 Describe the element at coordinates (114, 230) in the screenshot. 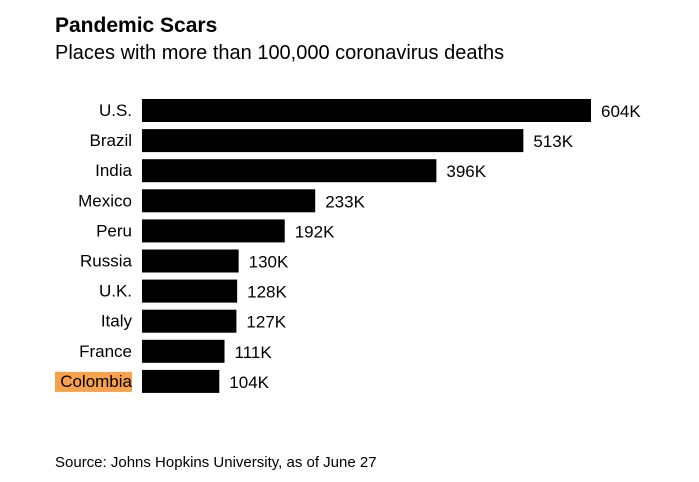

I see `category-label: Peru` at that location.